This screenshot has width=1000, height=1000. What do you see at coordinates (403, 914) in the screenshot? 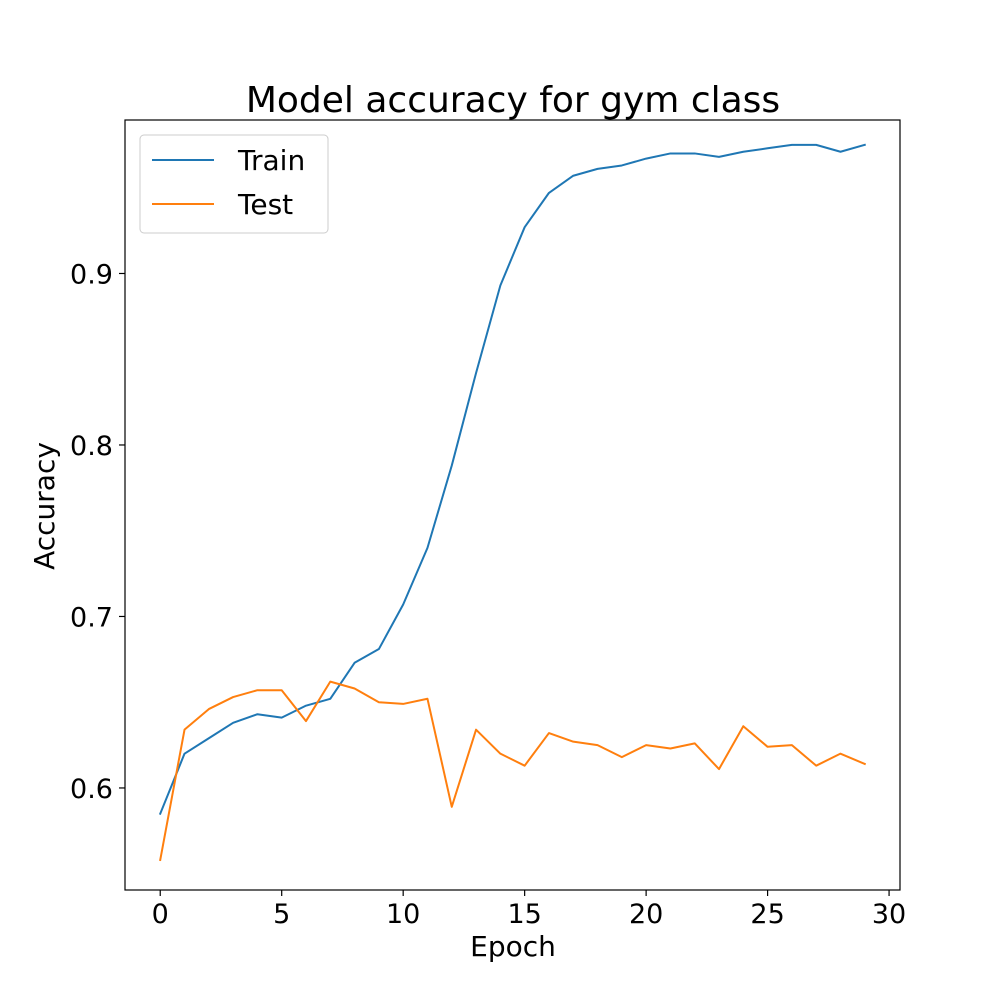
I see `x-tick-label: 10` at bounding box center [403, 914].